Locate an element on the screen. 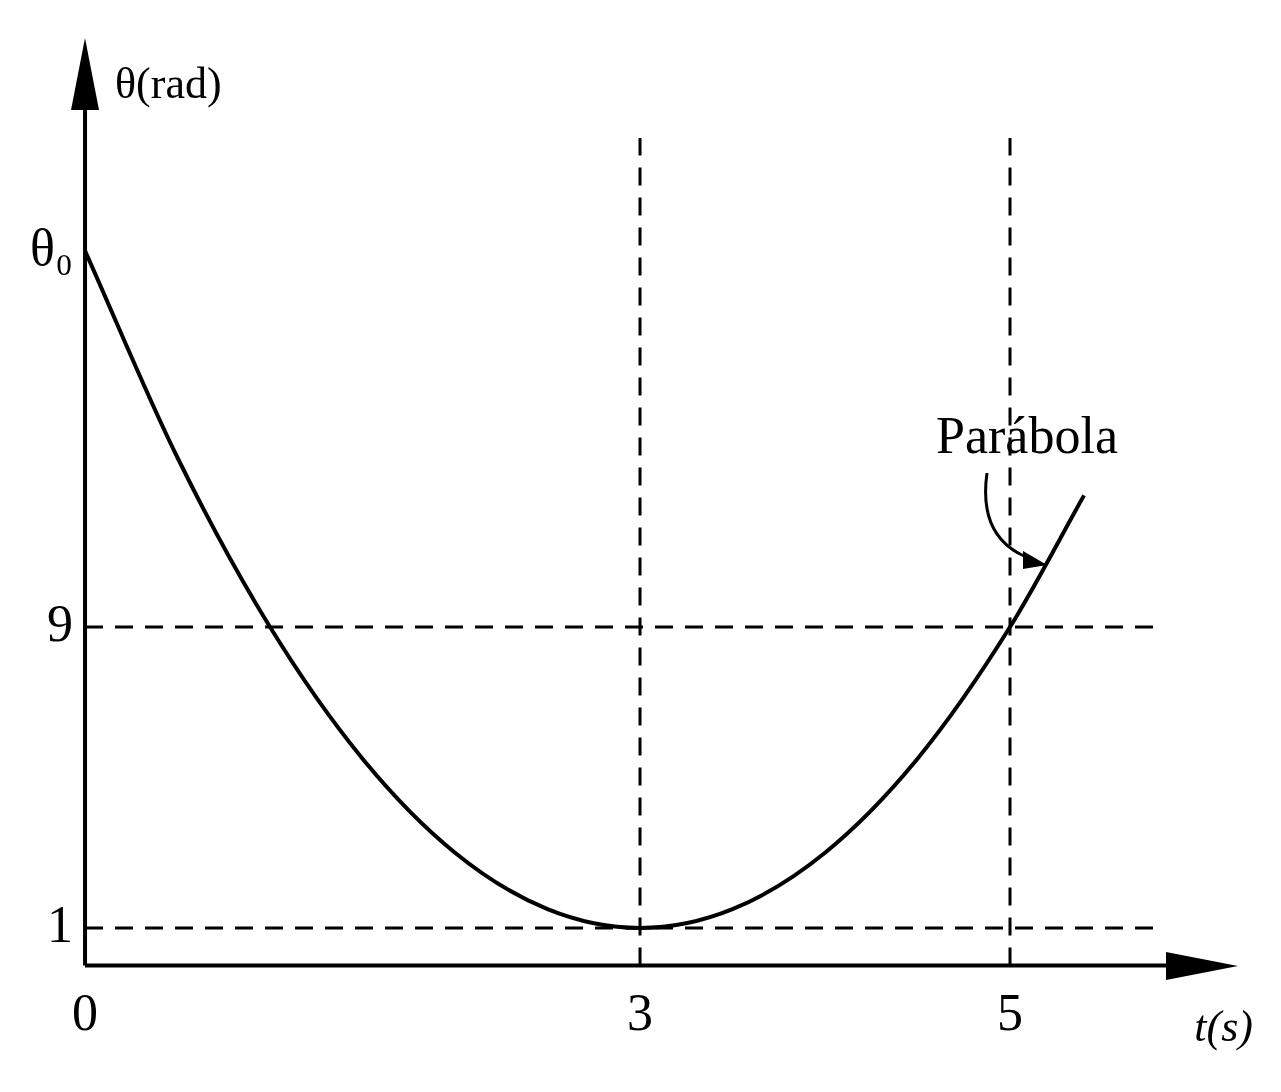 The width and height of the screenshot is (1281, 1092). annotation: Parábola is located at coordinates (1027, 436).